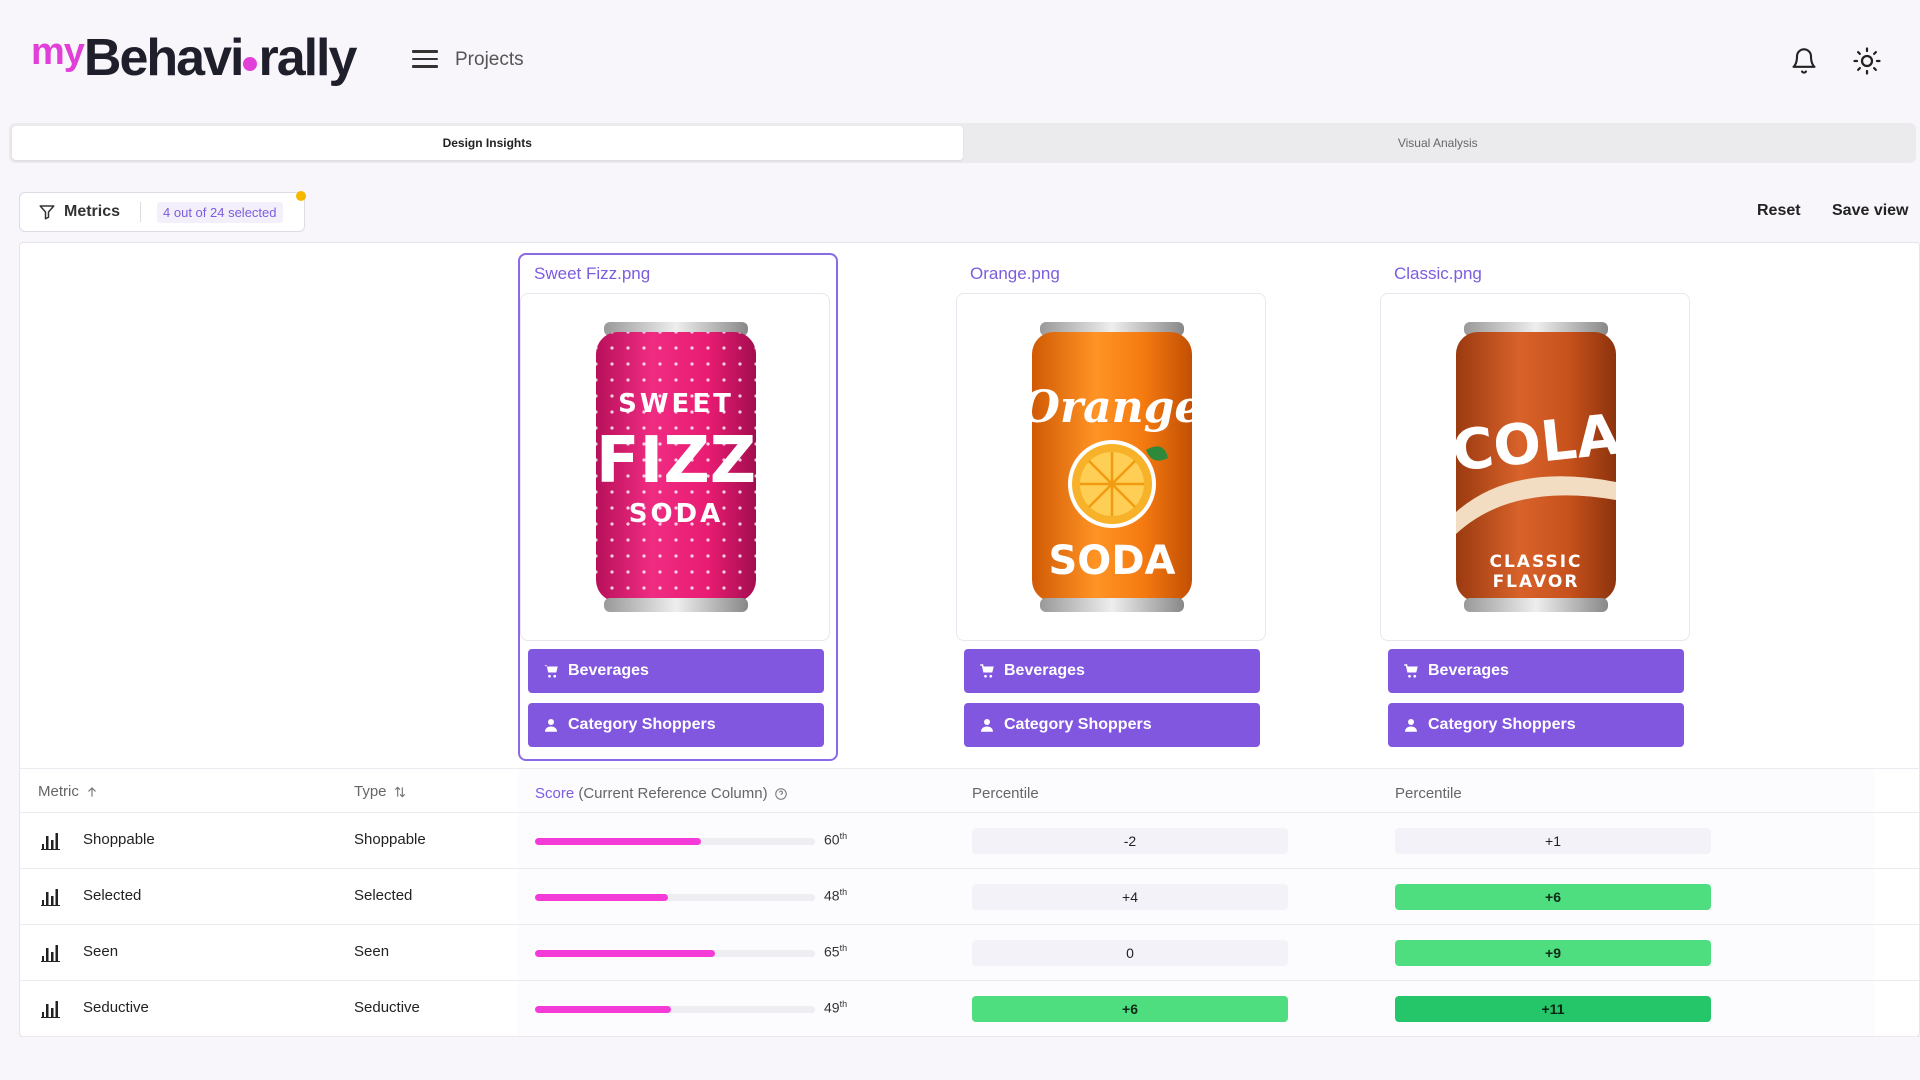 The image size is (1920, 1080). I want to click on metrics-filter-label: Metrics, so click(92, 211).